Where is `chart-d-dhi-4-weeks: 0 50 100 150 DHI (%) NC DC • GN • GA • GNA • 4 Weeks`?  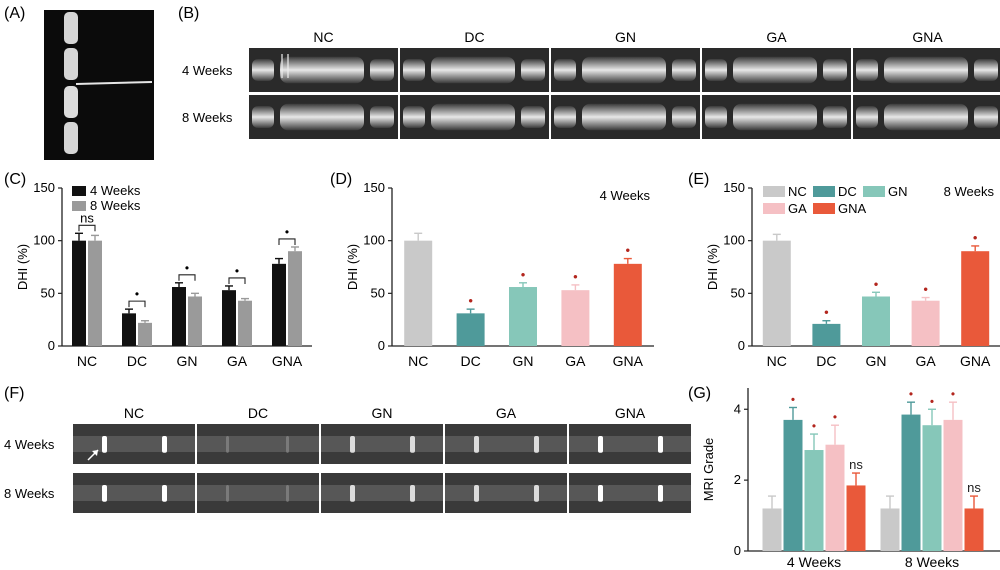
chart-d-dhi-4-weeks: 0 50 100 150 DHI (%) NC DC • GN • GA • GNA • 4 Weeks is located at coordinates (499, 274).